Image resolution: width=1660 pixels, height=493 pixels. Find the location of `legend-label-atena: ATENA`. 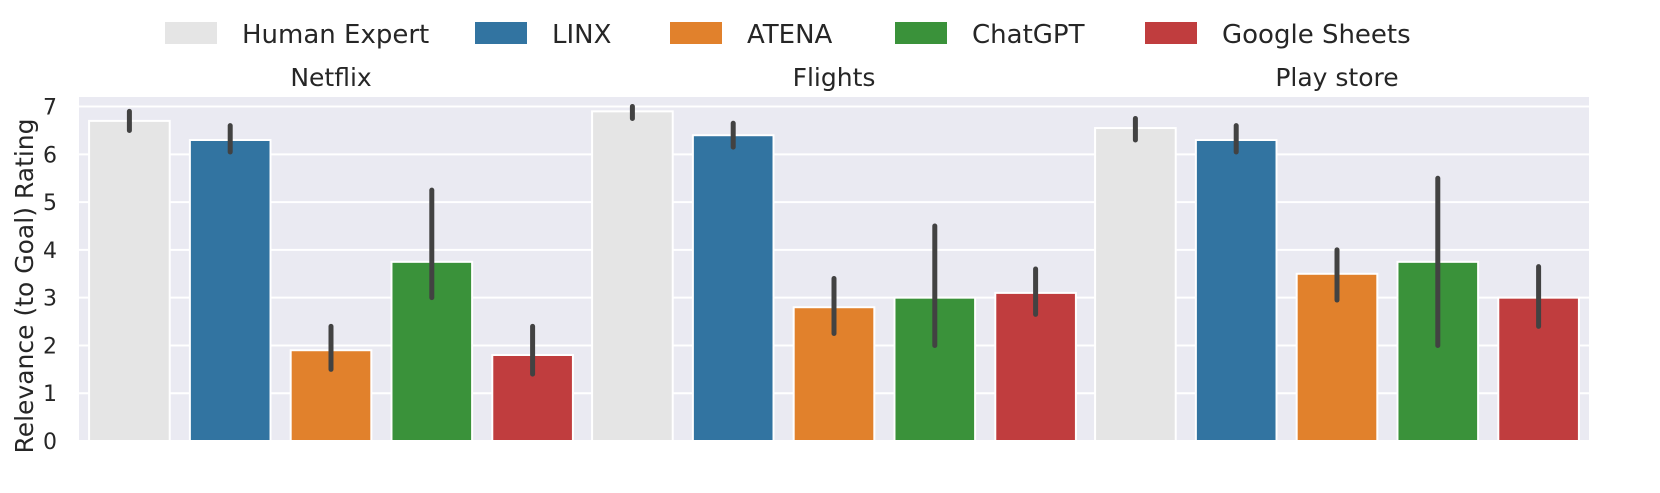

legend-label-atena: ATENA is located at coordinates (790, 35).